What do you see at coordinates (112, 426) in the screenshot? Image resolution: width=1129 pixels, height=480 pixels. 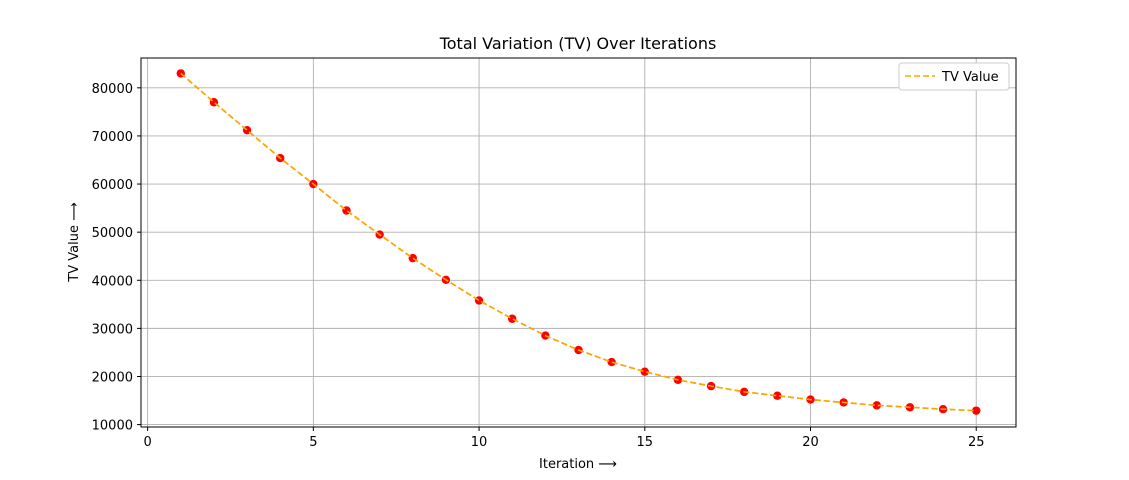 I see `y-tick-label: 10000` at bounding box center [112, 426].